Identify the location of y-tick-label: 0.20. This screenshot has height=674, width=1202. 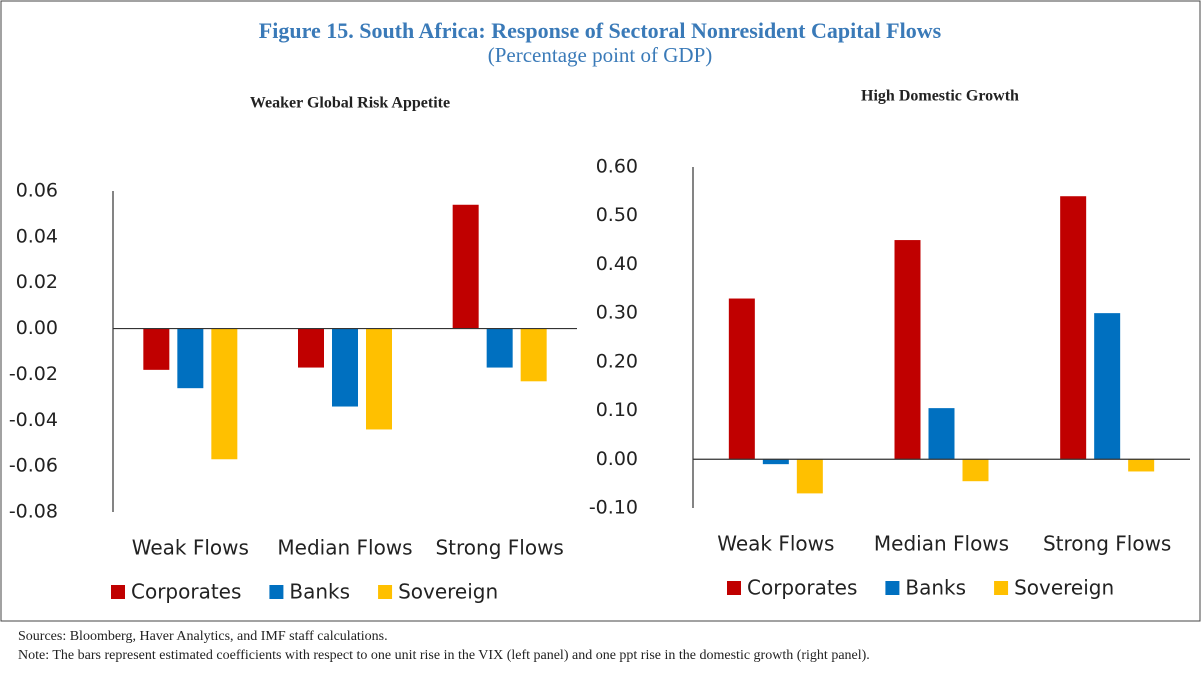
(617, 361).